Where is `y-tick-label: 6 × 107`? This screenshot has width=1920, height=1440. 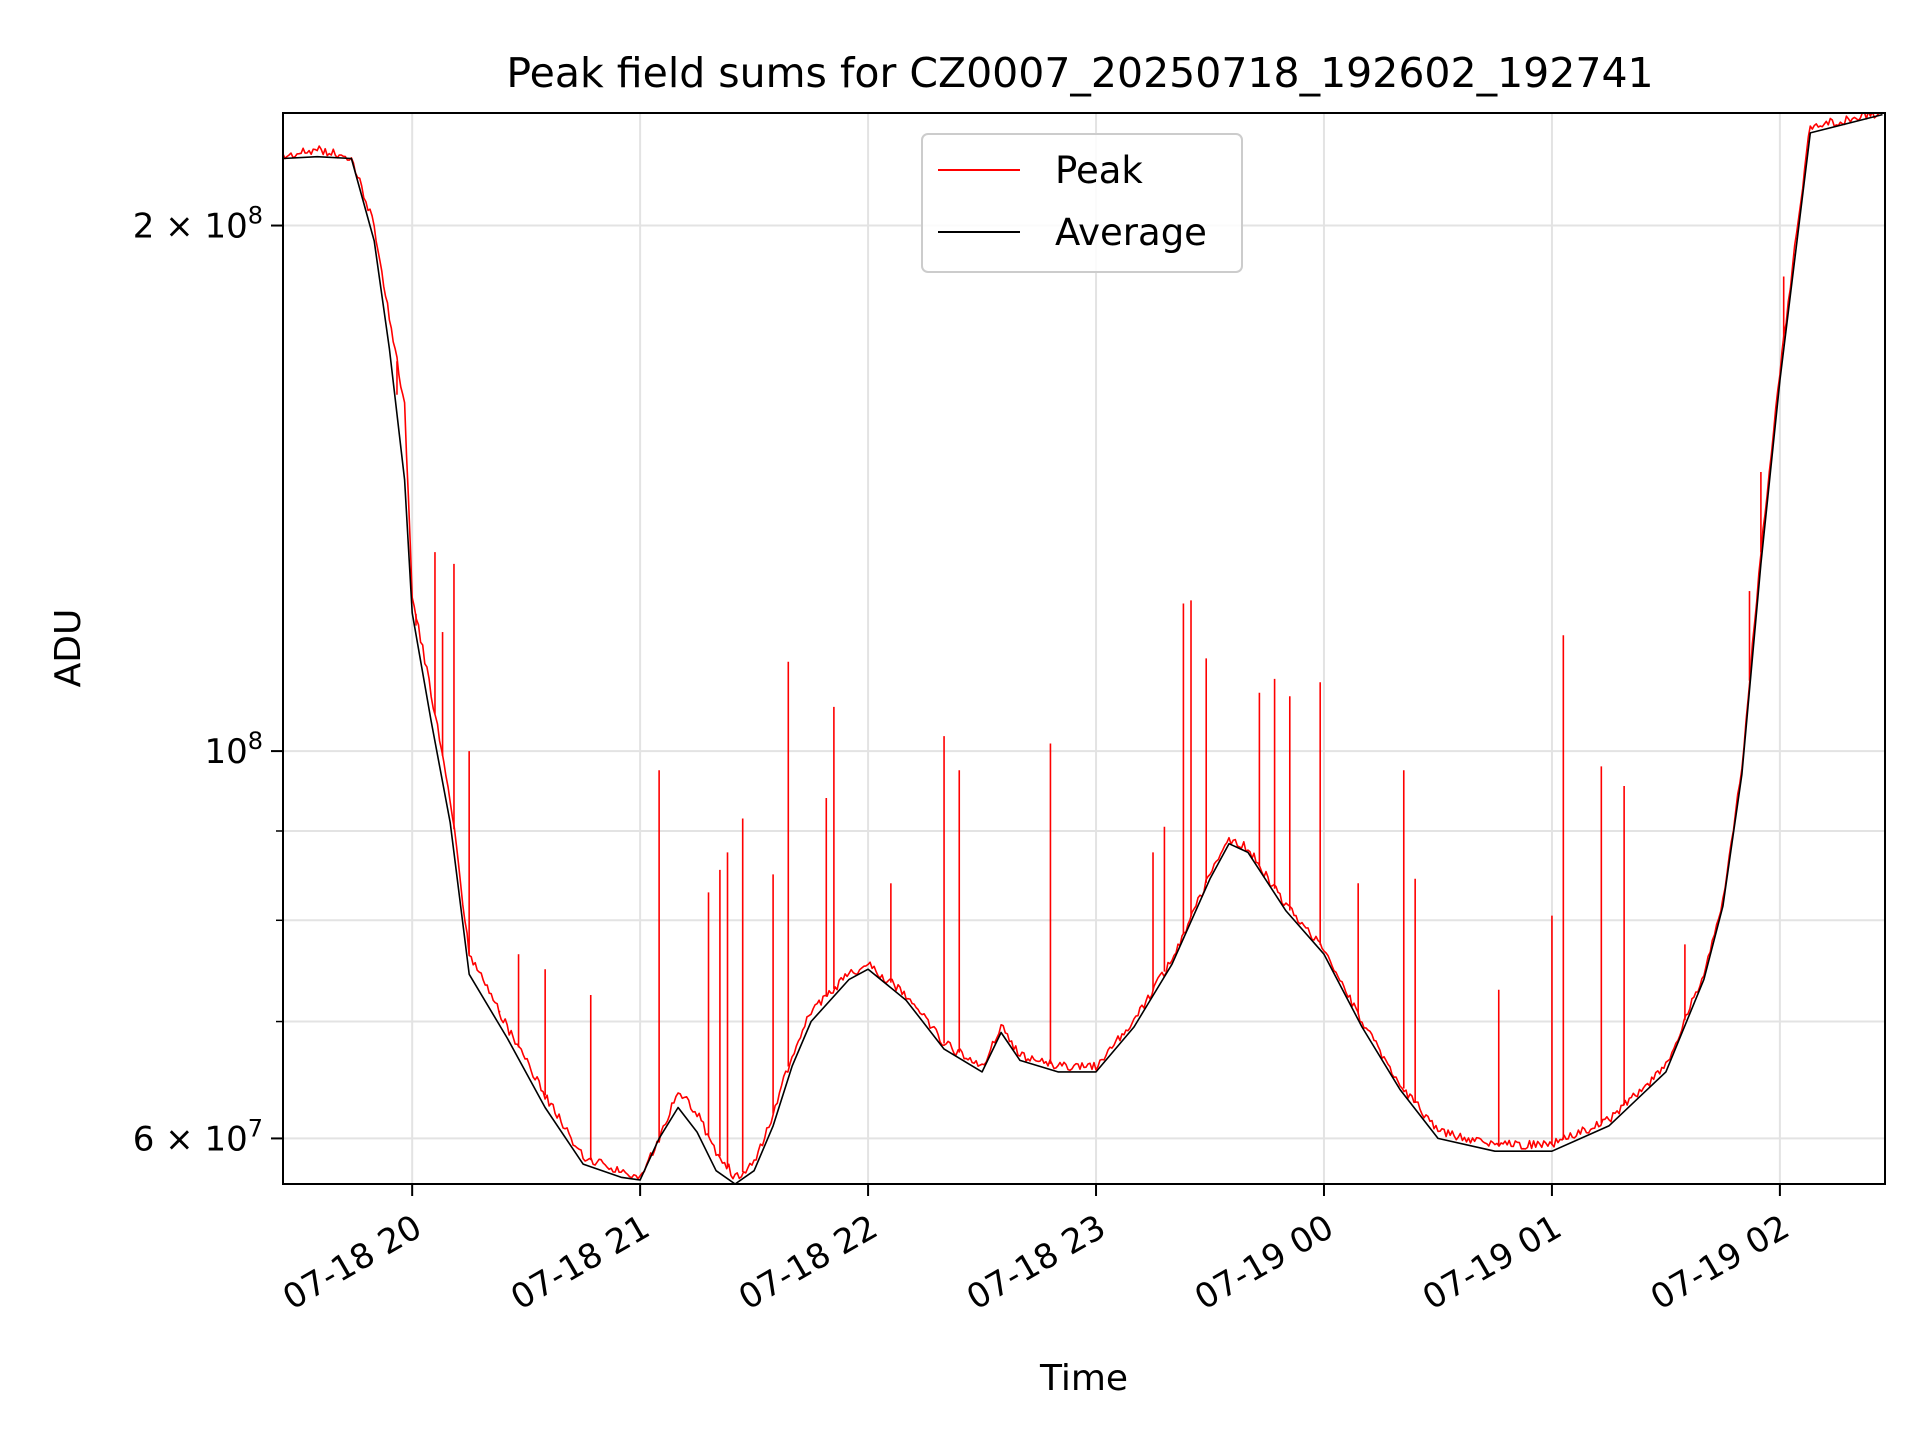
y-tick-label: 6 × 107 is located at coordinates (198, 1136).